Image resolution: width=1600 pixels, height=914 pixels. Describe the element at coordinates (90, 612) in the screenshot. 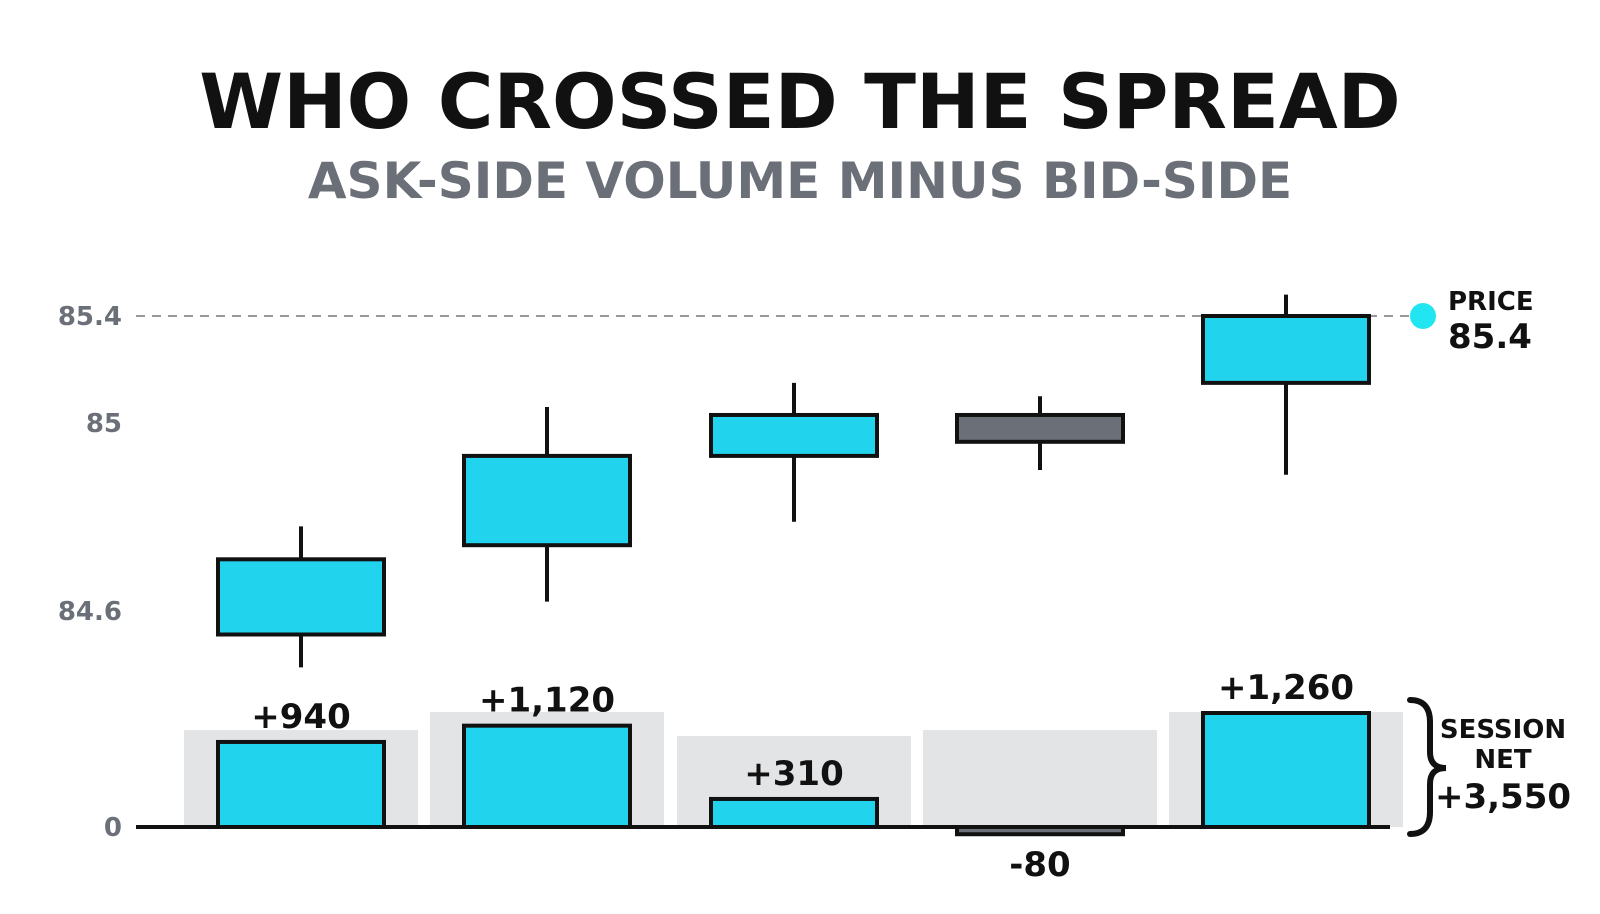

I see `price-tick-label: 84.6` at that location.